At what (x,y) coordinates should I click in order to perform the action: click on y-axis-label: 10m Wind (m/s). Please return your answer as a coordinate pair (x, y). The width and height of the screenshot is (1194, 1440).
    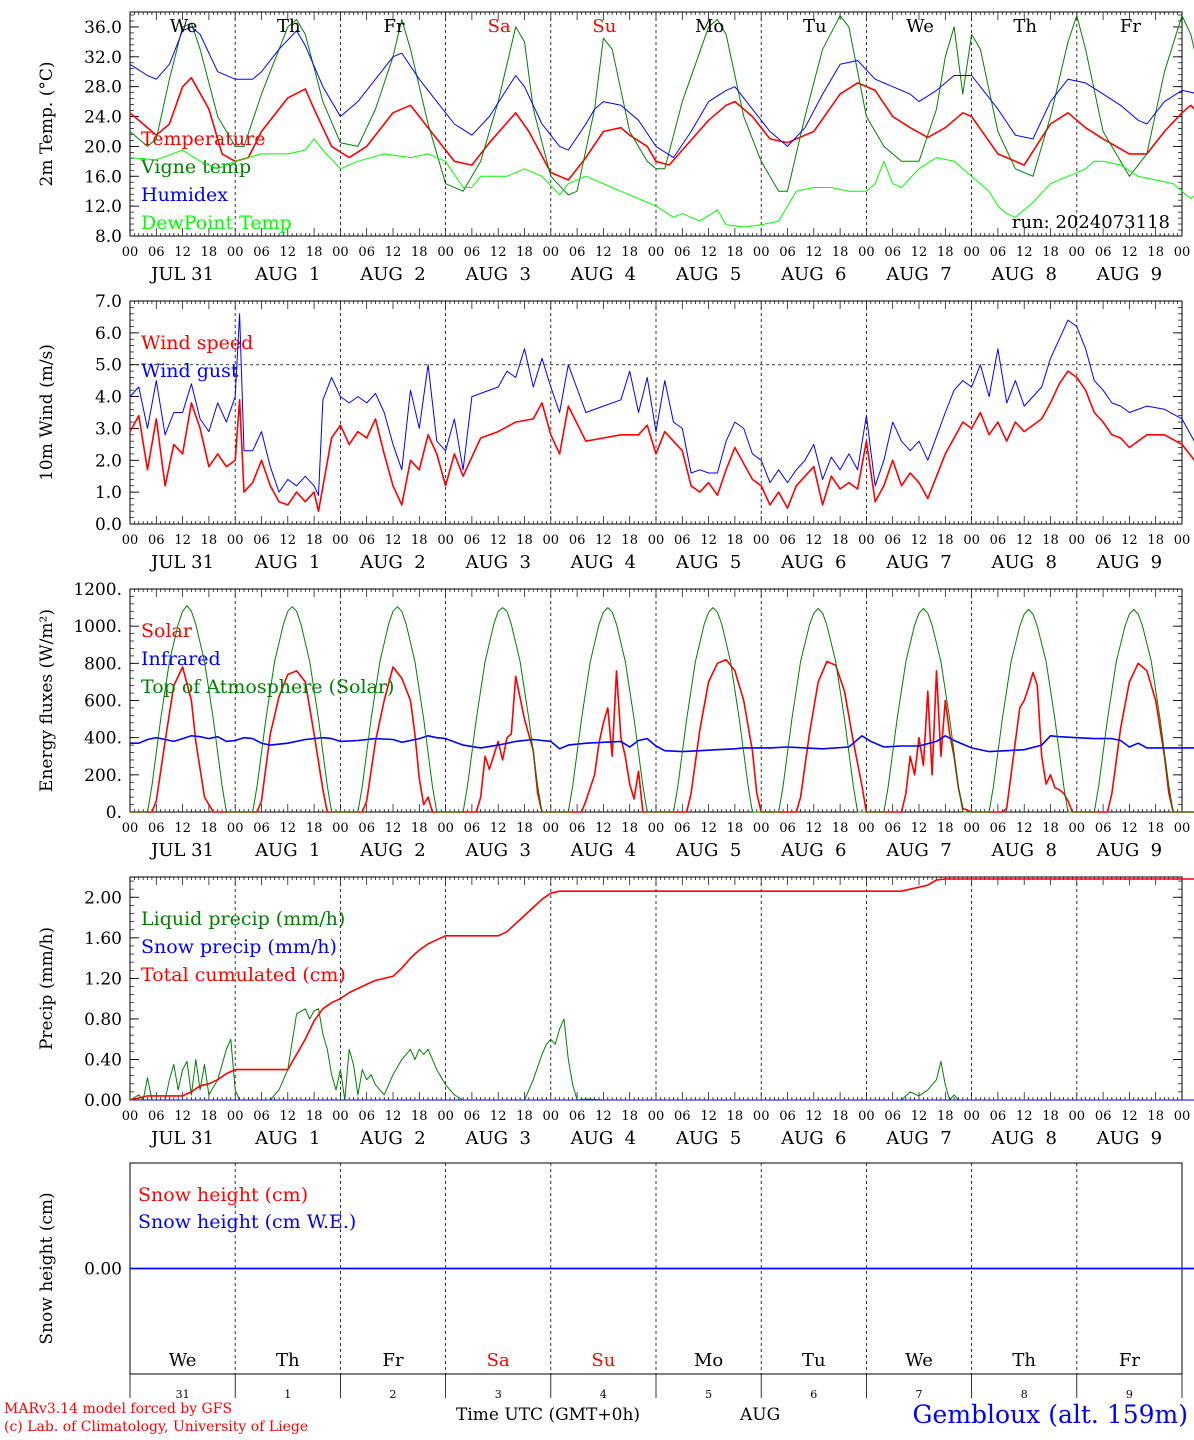
    Looking at the image, I should click on (47, 412).